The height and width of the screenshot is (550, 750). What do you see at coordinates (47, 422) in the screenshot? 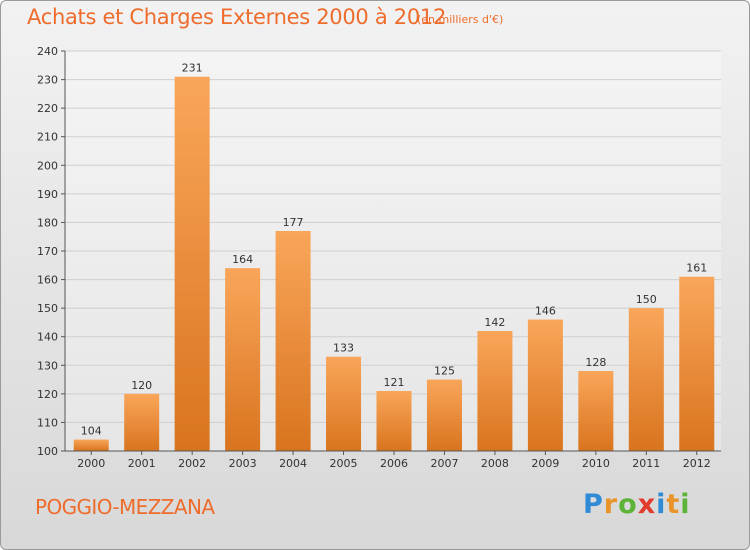
I see `y-tick-label: 110` at bounding box center [47, 422].